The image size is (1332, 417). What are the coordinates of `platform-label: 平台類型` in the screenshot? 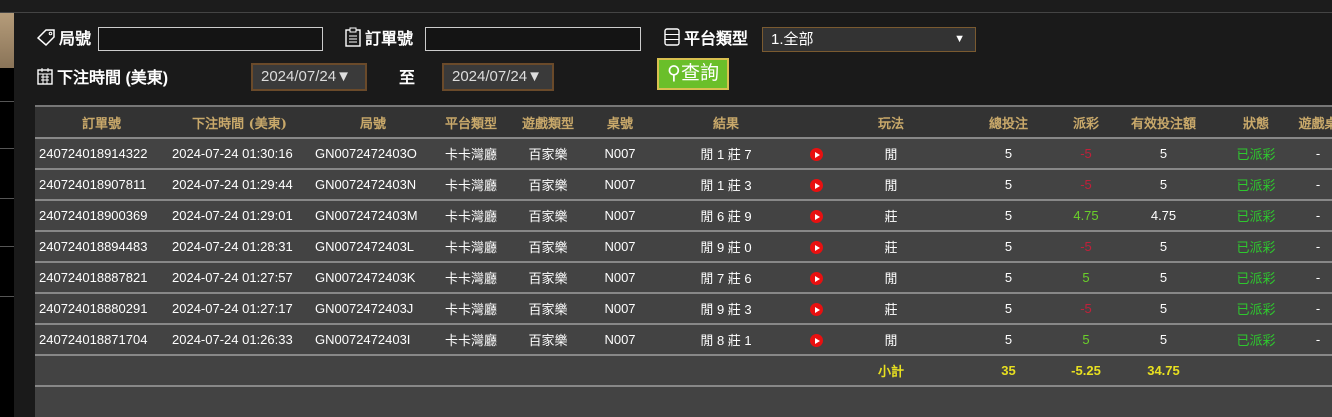 It's located at (705, 37).